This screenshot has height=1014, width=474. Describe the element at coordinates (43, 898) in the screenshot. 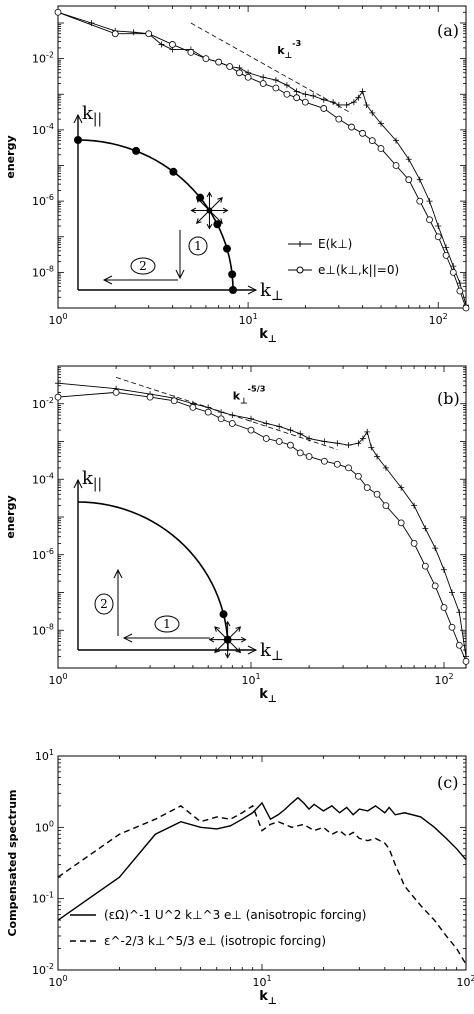

I see `tick-label: 10⁻¹` at that location.